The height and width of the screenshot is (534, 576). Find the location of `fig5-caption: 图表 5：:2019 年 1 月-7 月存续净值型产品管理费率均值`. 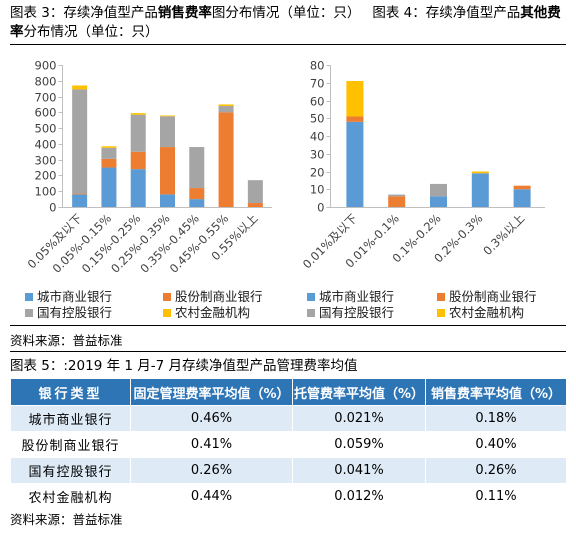

fig5-caption: 图表 5：:2019 年 1 月-7 月存续净值型产品管理费率均值 is located at coordinates (184, 366).